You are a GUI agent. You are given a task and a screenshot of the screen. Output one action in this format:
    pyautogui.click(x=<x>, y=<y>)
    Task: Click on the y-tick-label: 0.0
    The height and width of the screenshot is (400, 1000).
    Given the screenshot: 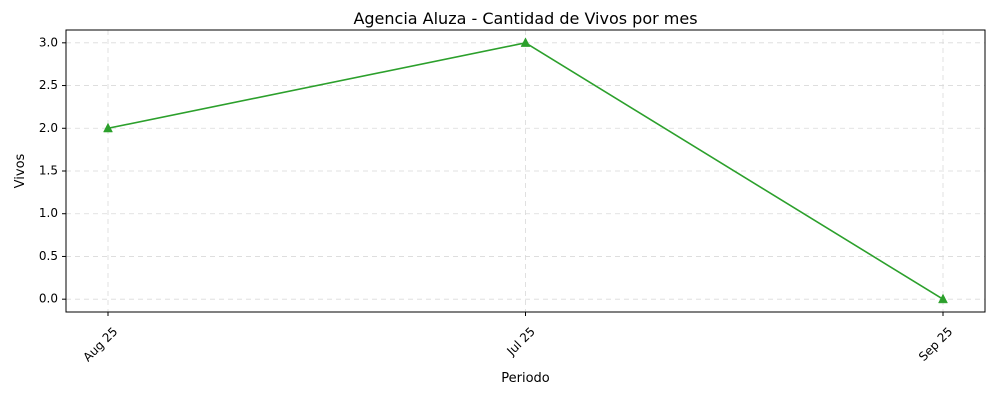 What is the action you would take?
    pyautogui.click(x=48, y=299)
    